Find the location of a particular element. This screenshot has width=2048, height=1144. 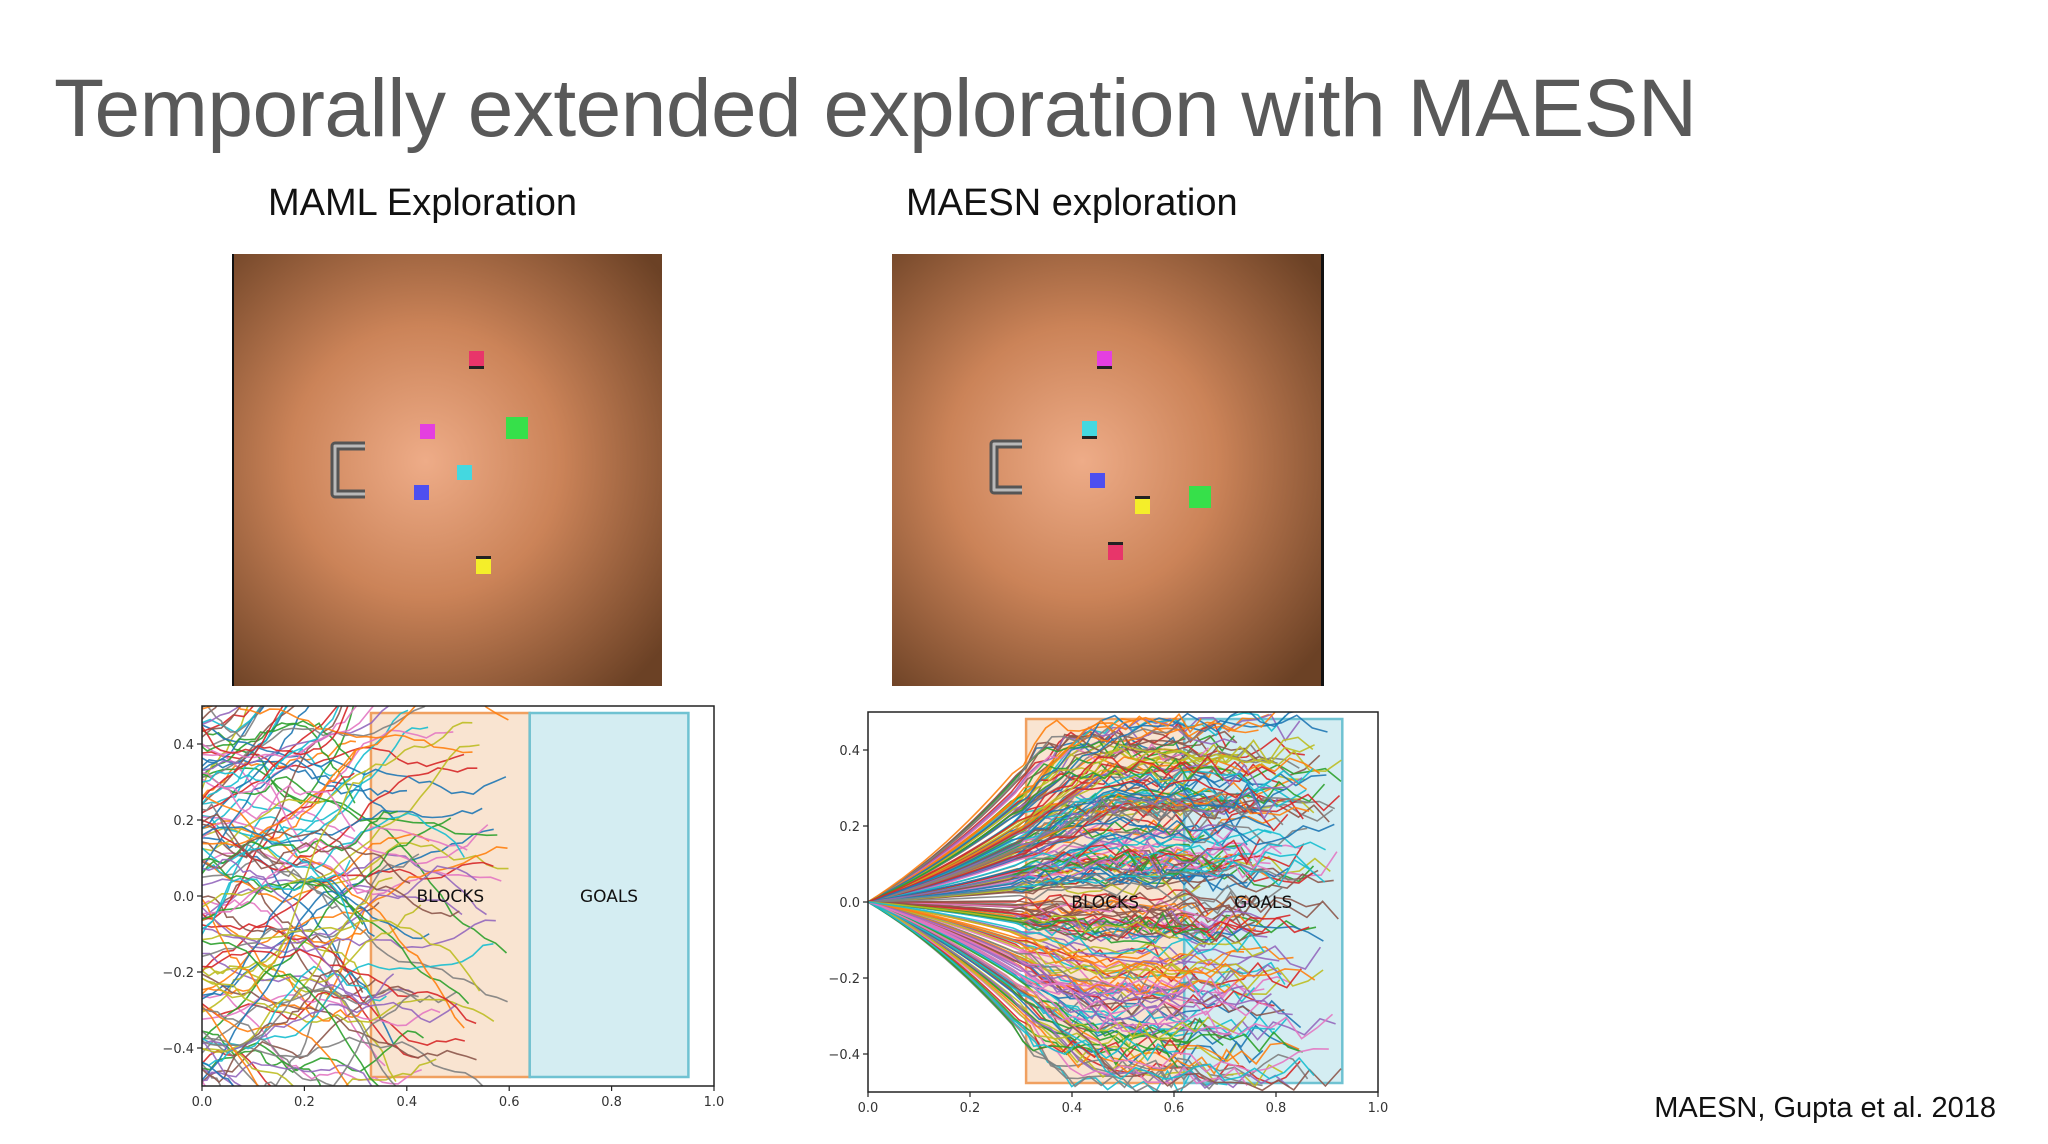

x-tick-label: 0.4 is located at coordinates (1072, 1108).